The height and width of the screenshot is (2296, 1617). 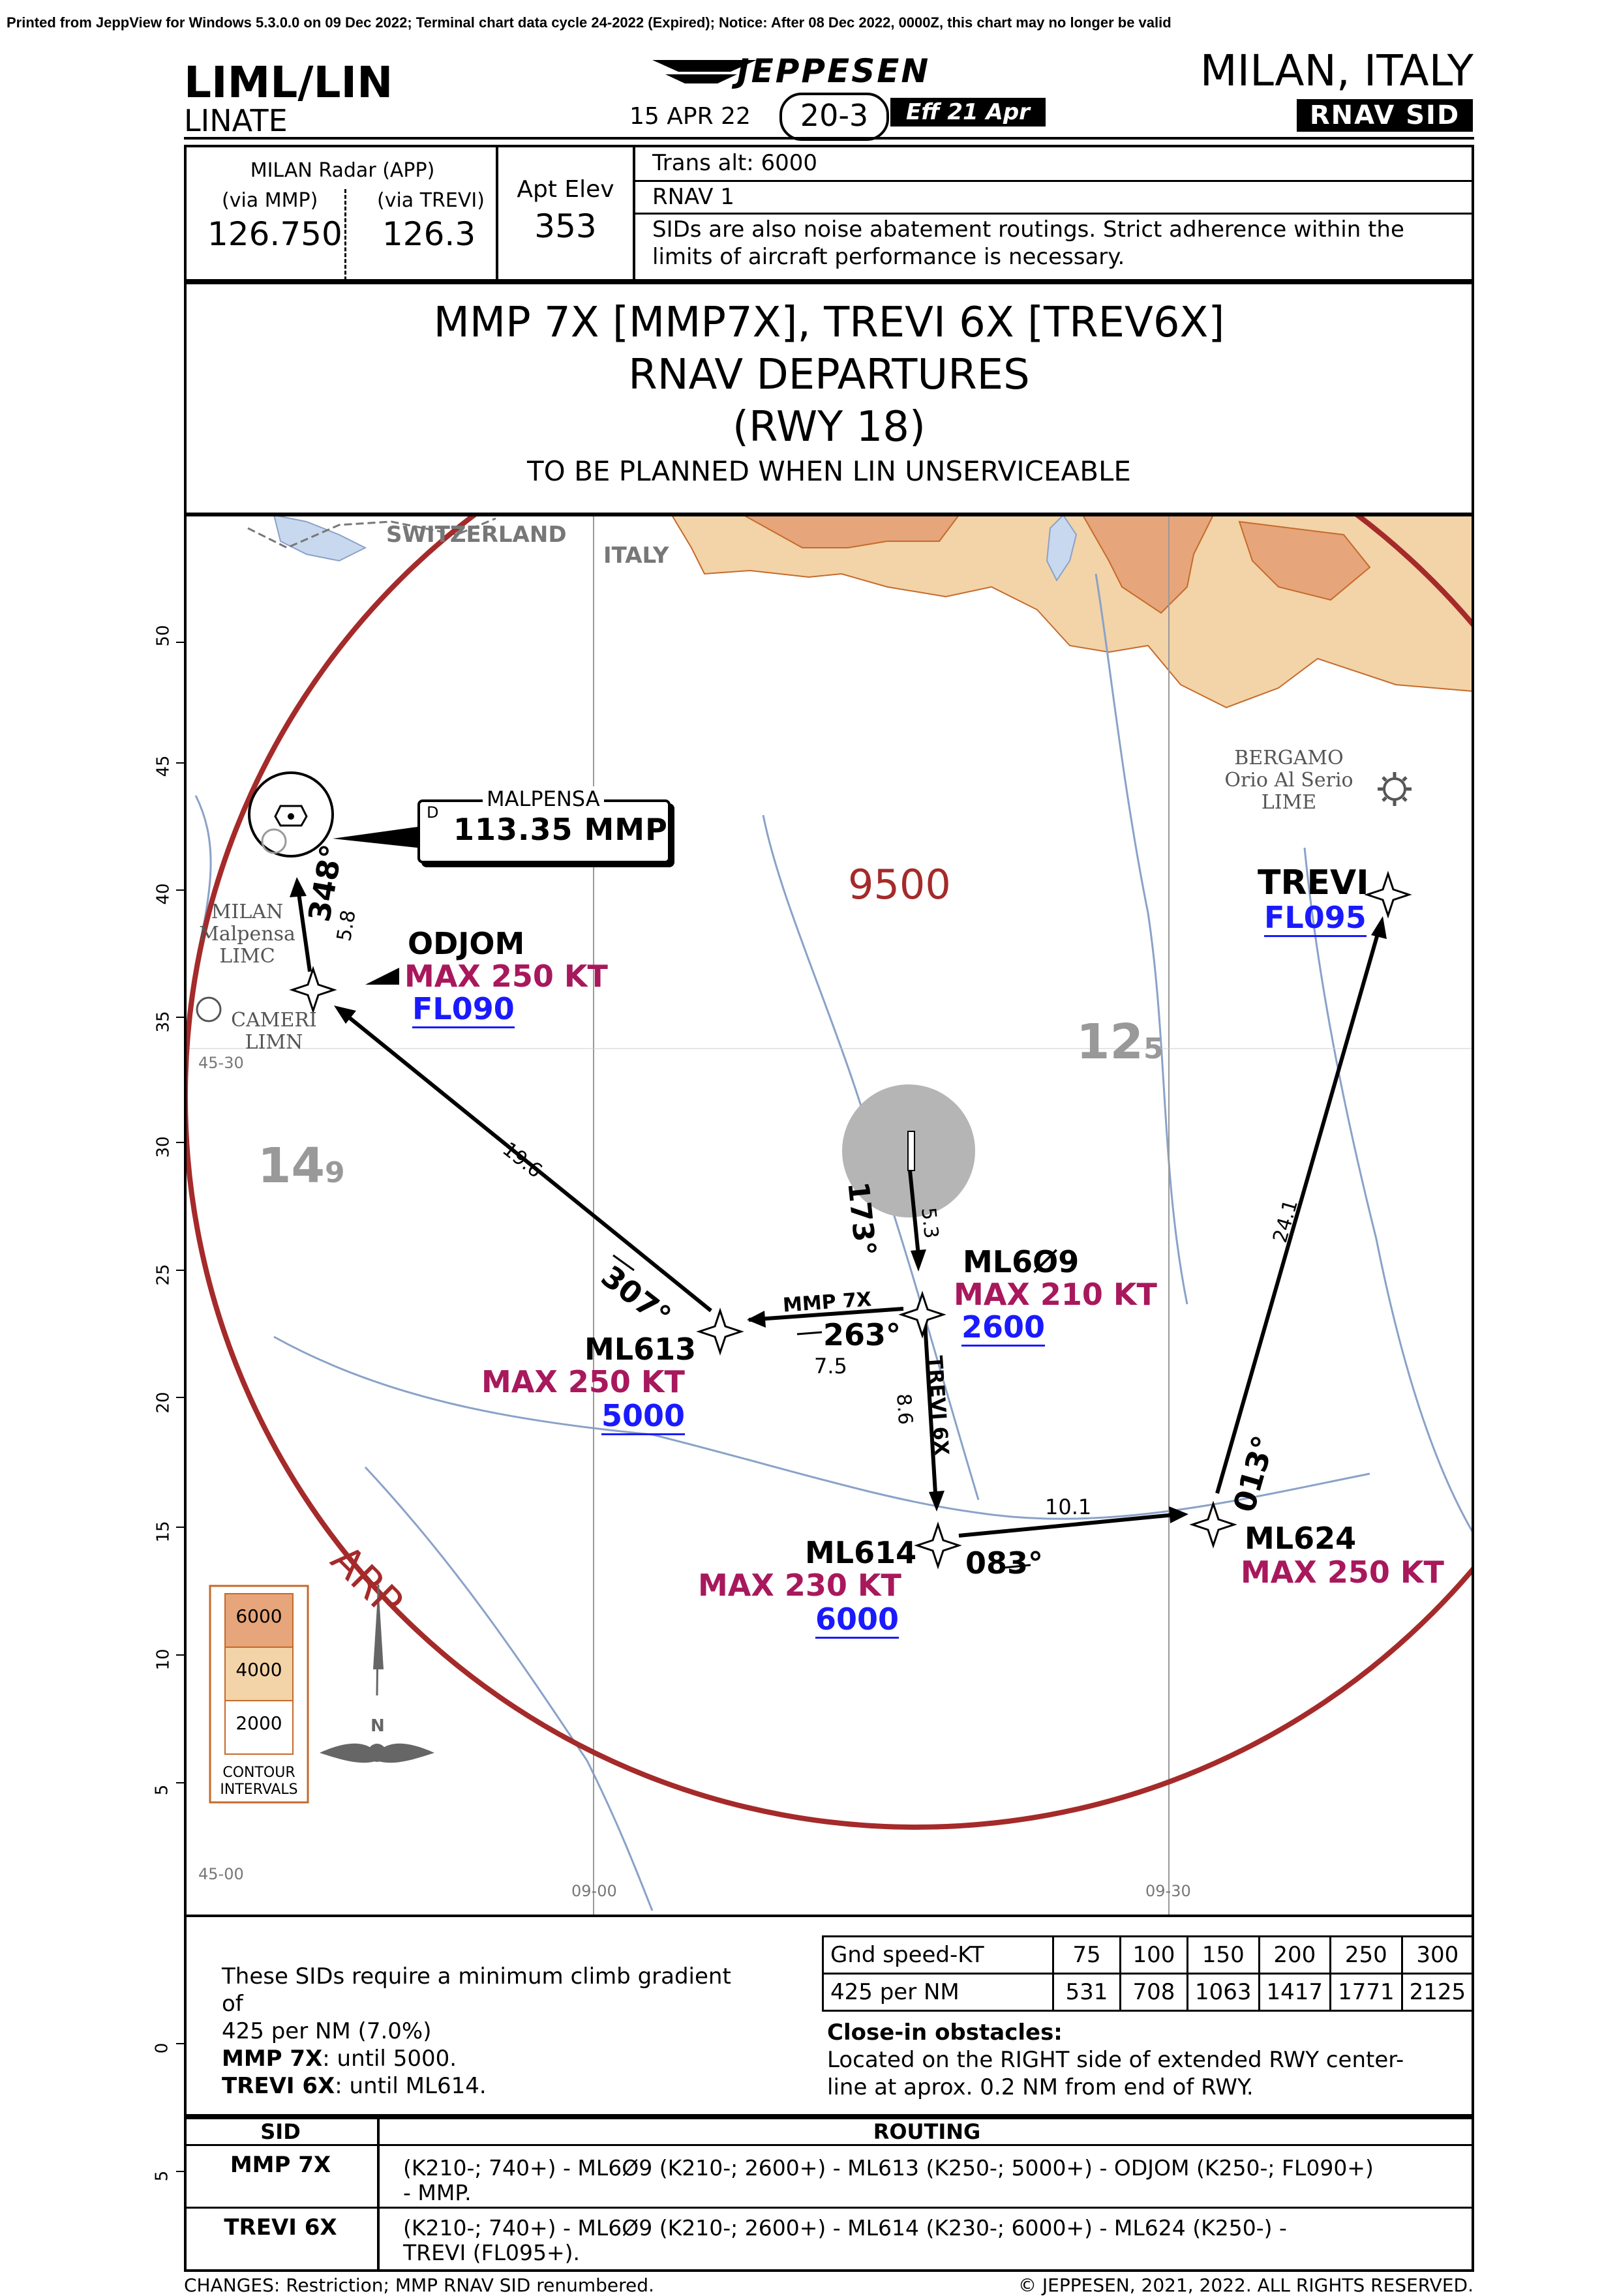 I want to click on title-line2: RNAV DEPARTURES, so click(x=829, y=375).